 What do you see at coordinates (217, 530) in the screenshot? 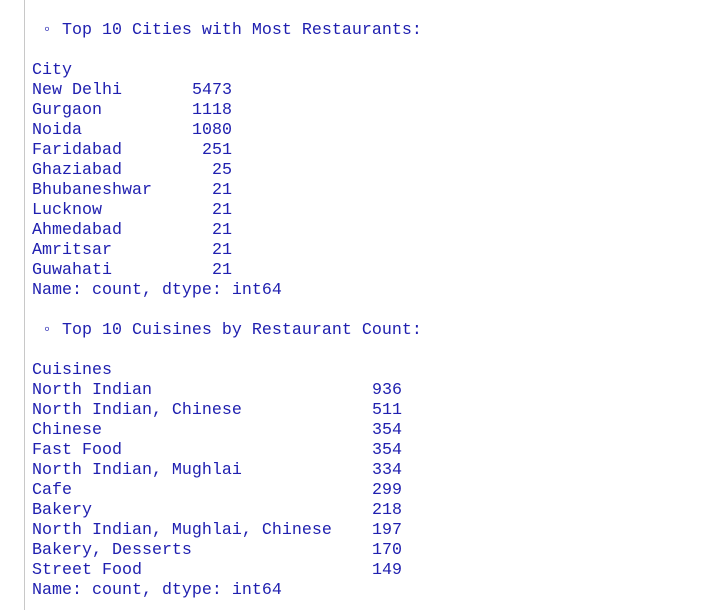
I see `data-row: North Indian, Mughlai, Chinese 197` at bounding box center [217, 530].